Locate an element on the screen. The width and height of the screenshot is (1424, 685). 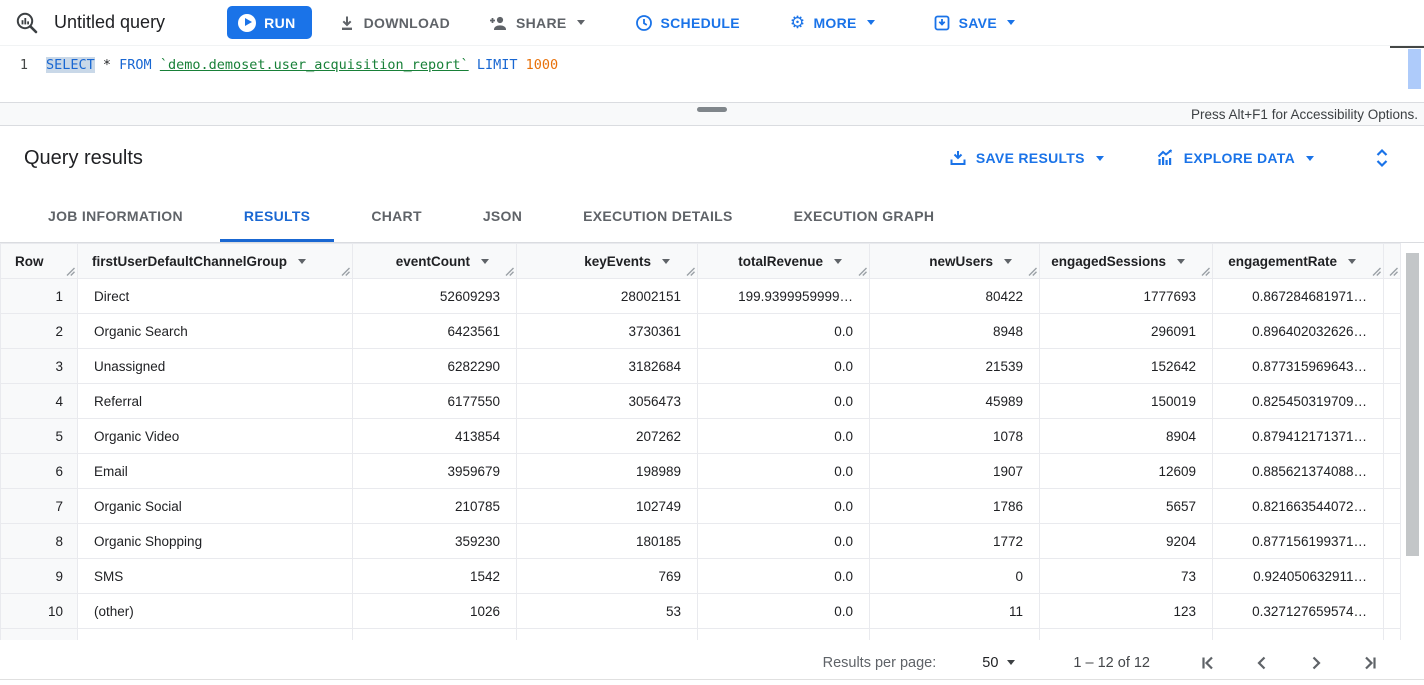
row-number-cell: 2 is located at coordinates (39, 331).